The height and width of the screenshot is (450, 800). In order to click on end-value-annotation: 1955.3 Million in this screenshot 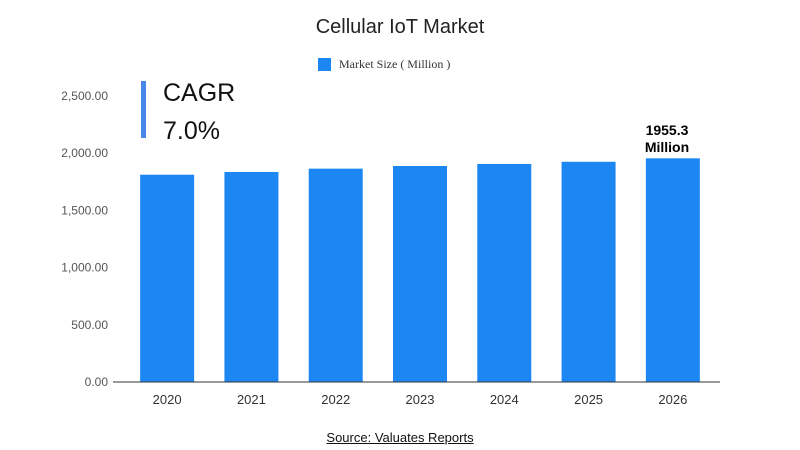, I will do `click(667, 139)`.